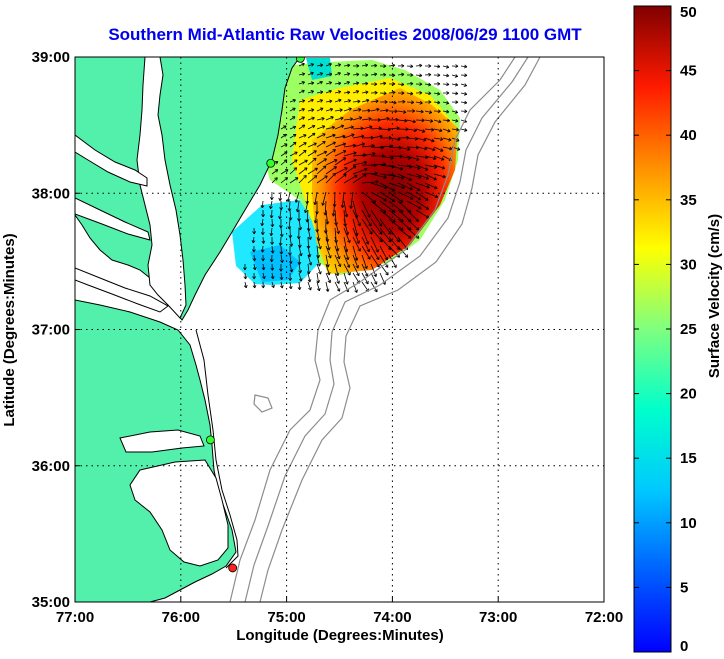 This screenshot has height=659, width=724. What do you see at coordinates (275, 263) in the screenshot?
I see `velocity-field-low-core` at bounding box center [275, 263].